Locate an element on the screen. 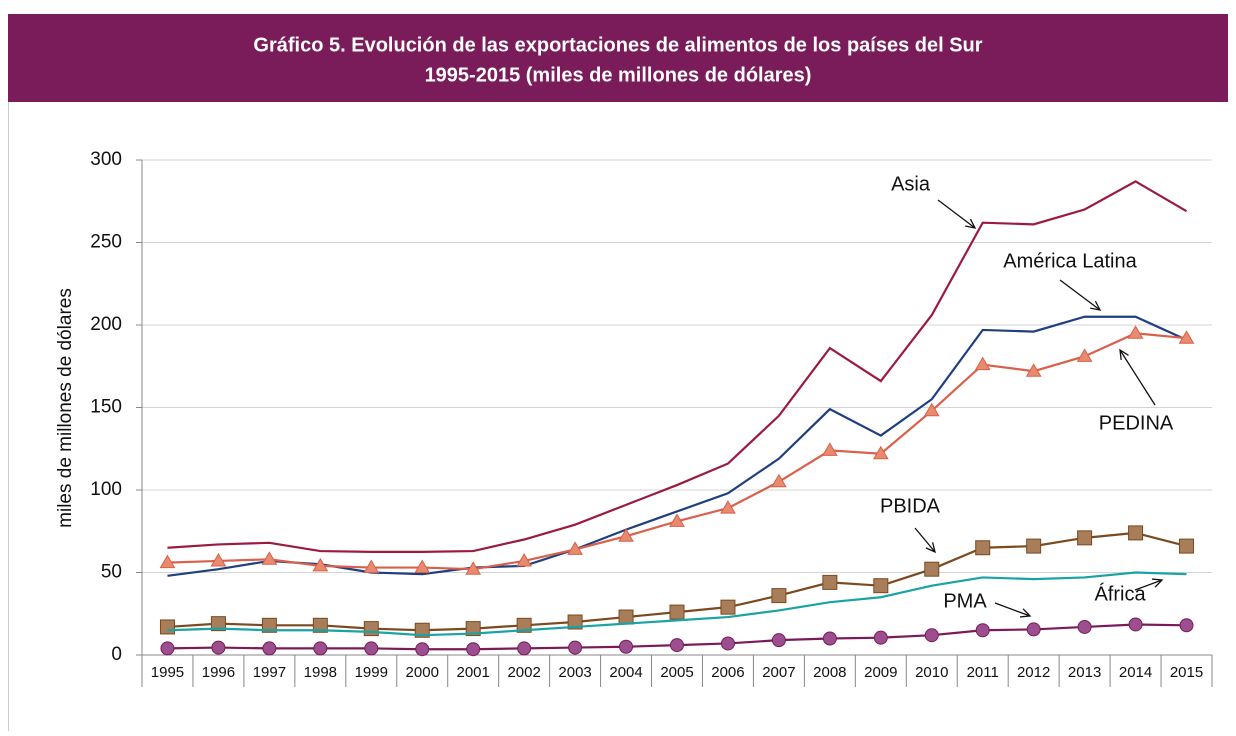  x-tick-label: 2013 is located at coordinates (1084, 672).